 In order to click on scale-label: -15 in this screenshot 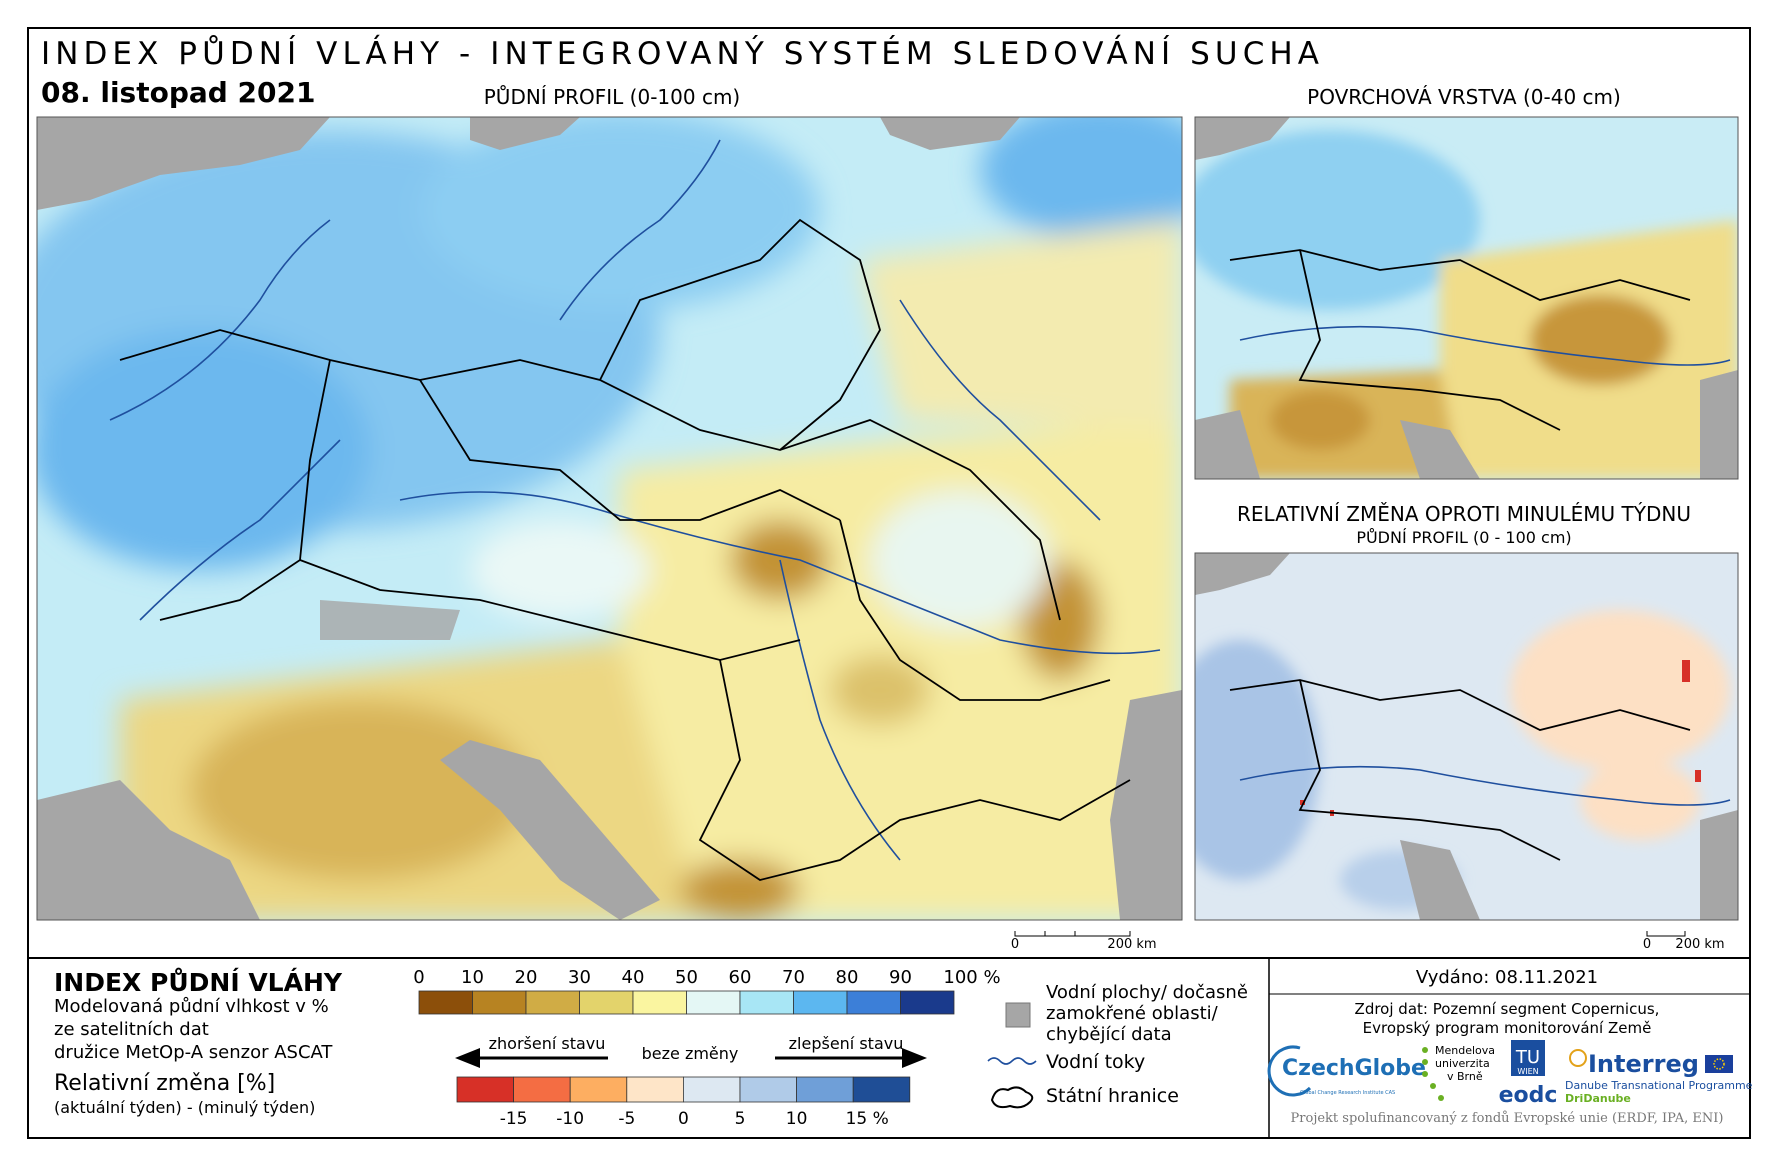, I will do `click(514, 1119)`.